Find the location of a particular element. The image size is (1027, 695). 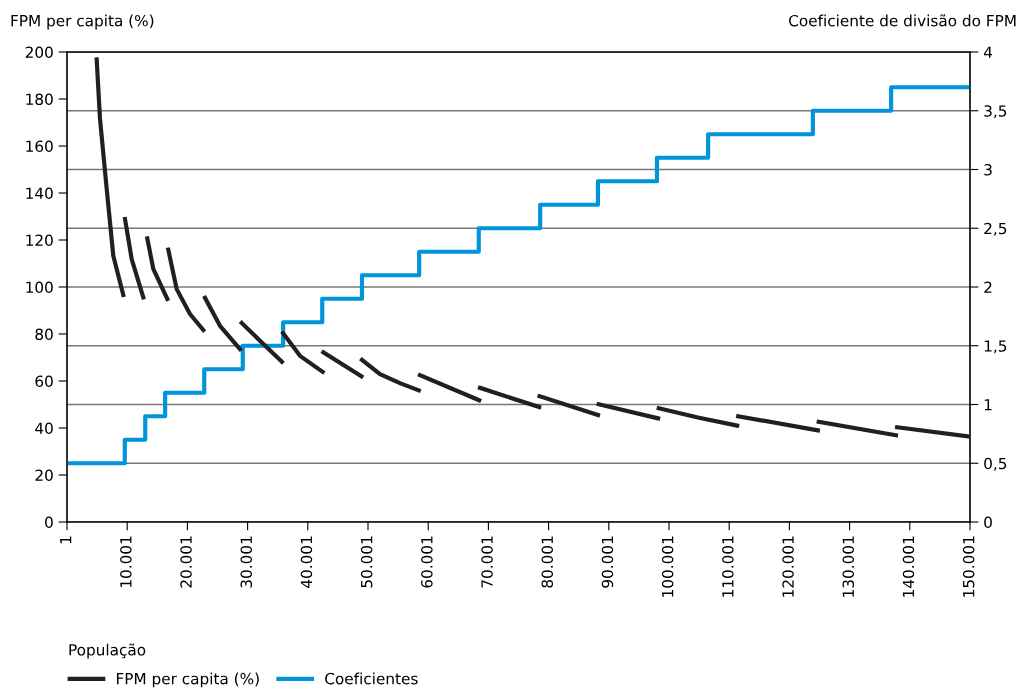

x-tick-label: 100.001 is located at coordinates (667, 566).